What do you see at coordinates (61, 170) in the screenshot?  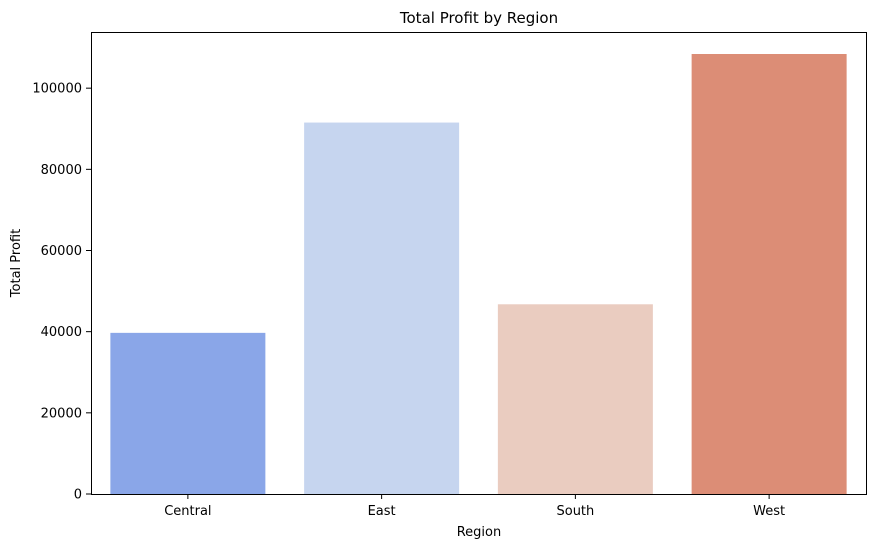 I see `y-tick-label: 80000` at bounding box center [61, 170].